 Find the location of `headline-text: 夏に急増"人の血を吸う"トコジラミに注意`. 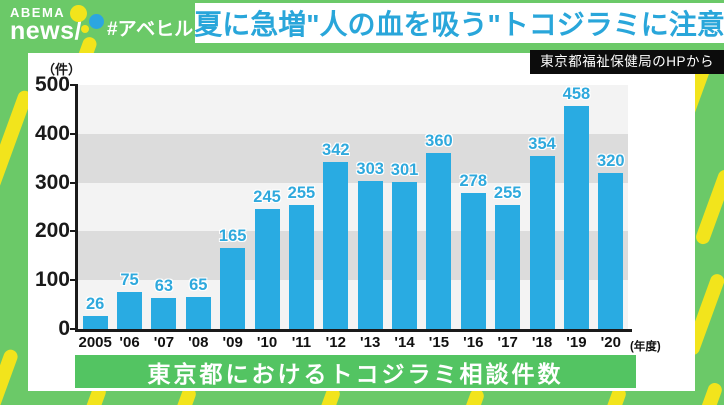

headline-text: 夏に急増"人の血を吸う"トコジラミに注意 is located at coordinates (459, 24).